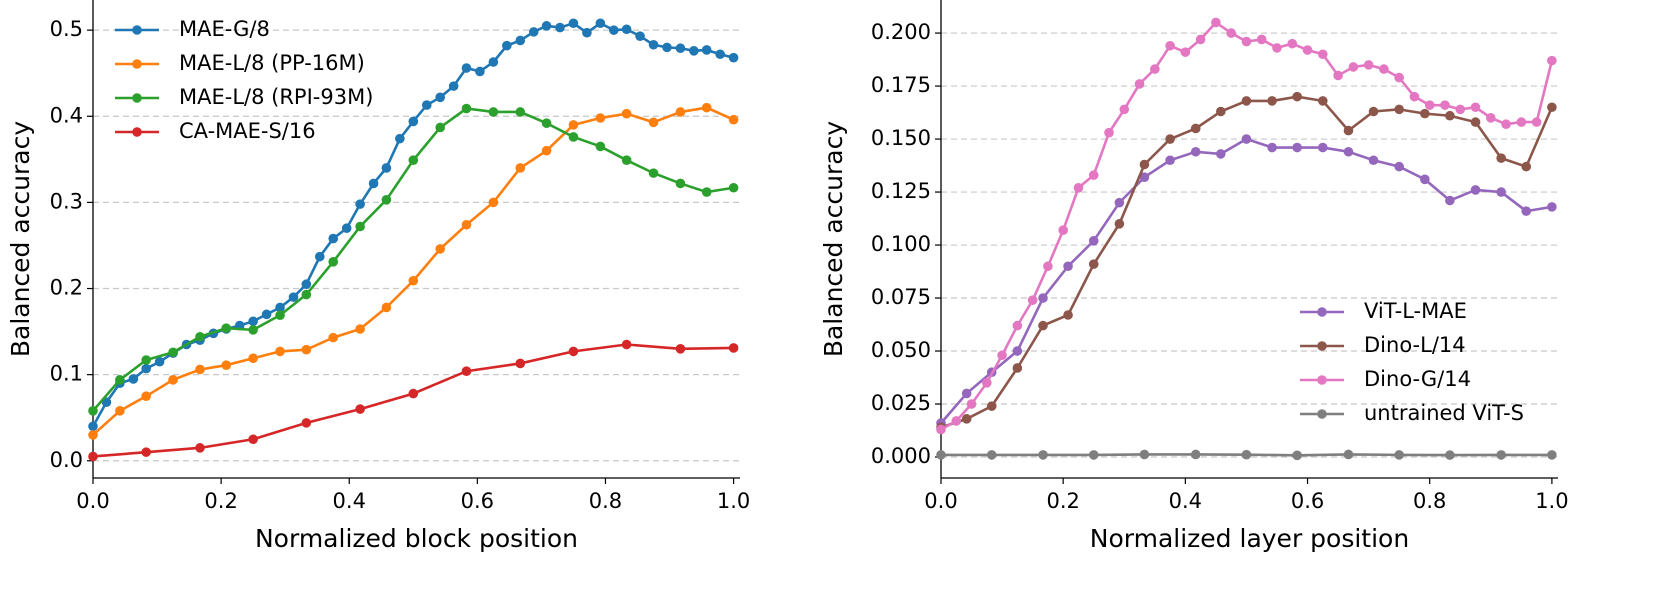 This screenshot has width=1661, height=591. Describe the element at coordinates (940, 501) in the screenshot. I see `x-tick-label: 0.0` at that location.